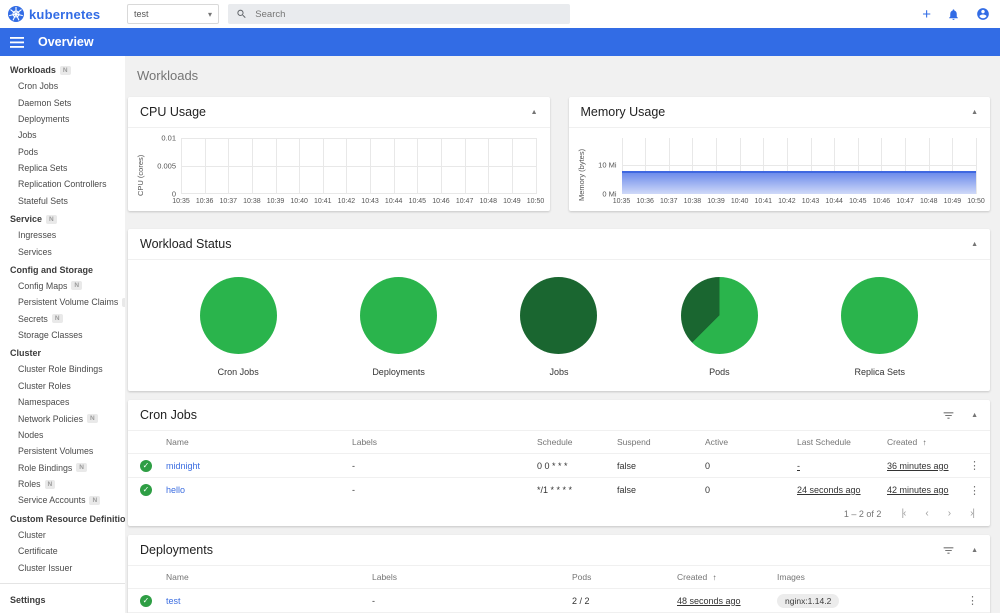 This screenshot has width=1000, height=613. Describe the element at coordinates (62, 201) in the screenshot. I see `sidebar-item-stateful-sets: Stateful Sets` at that location.